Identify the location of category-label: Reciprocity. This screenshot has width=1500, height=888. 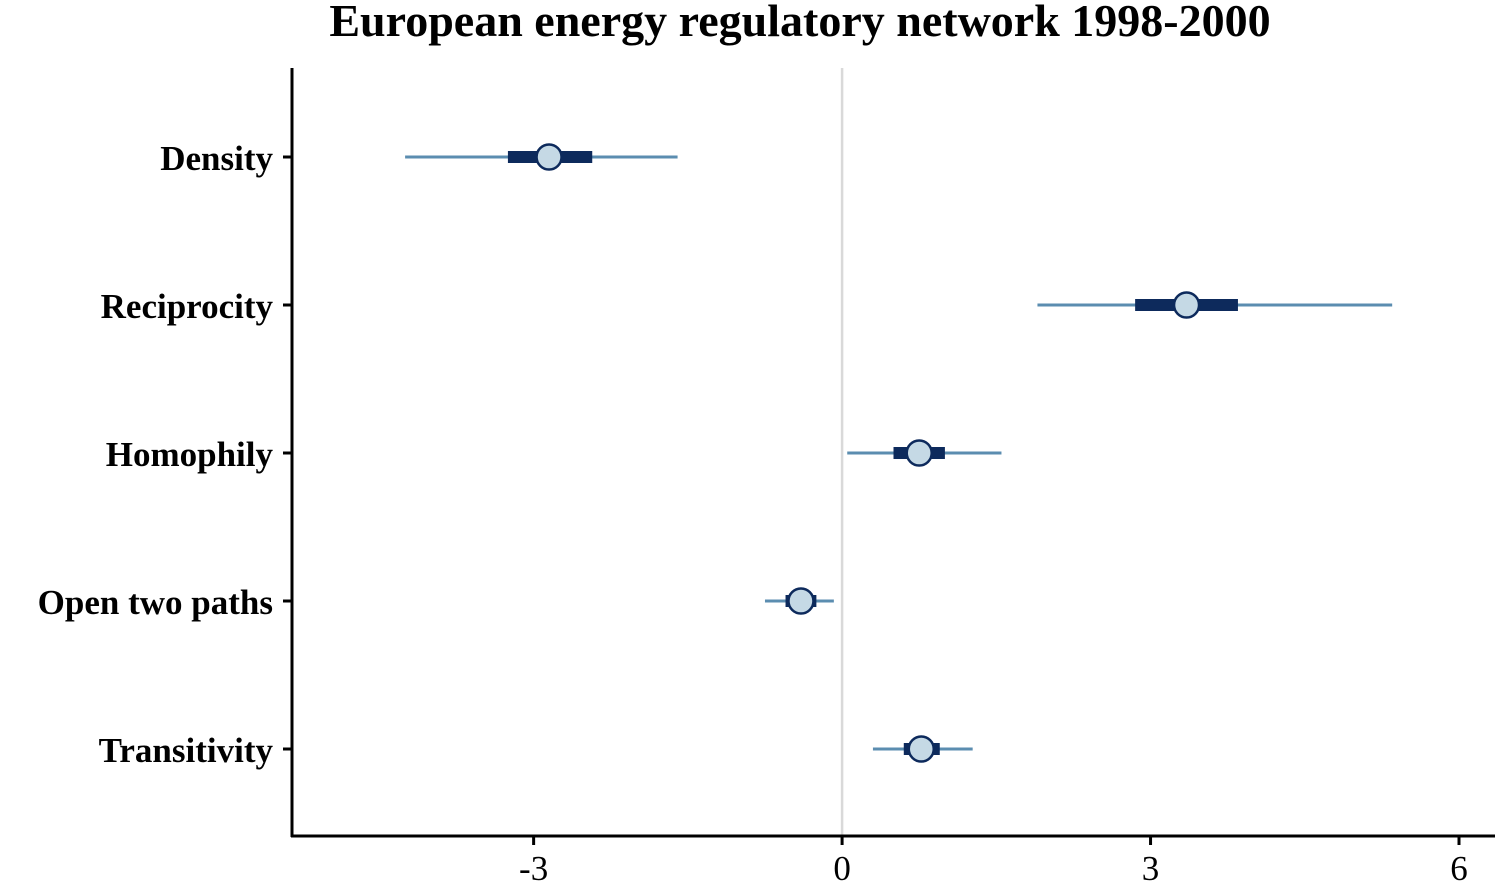
(187, 306).